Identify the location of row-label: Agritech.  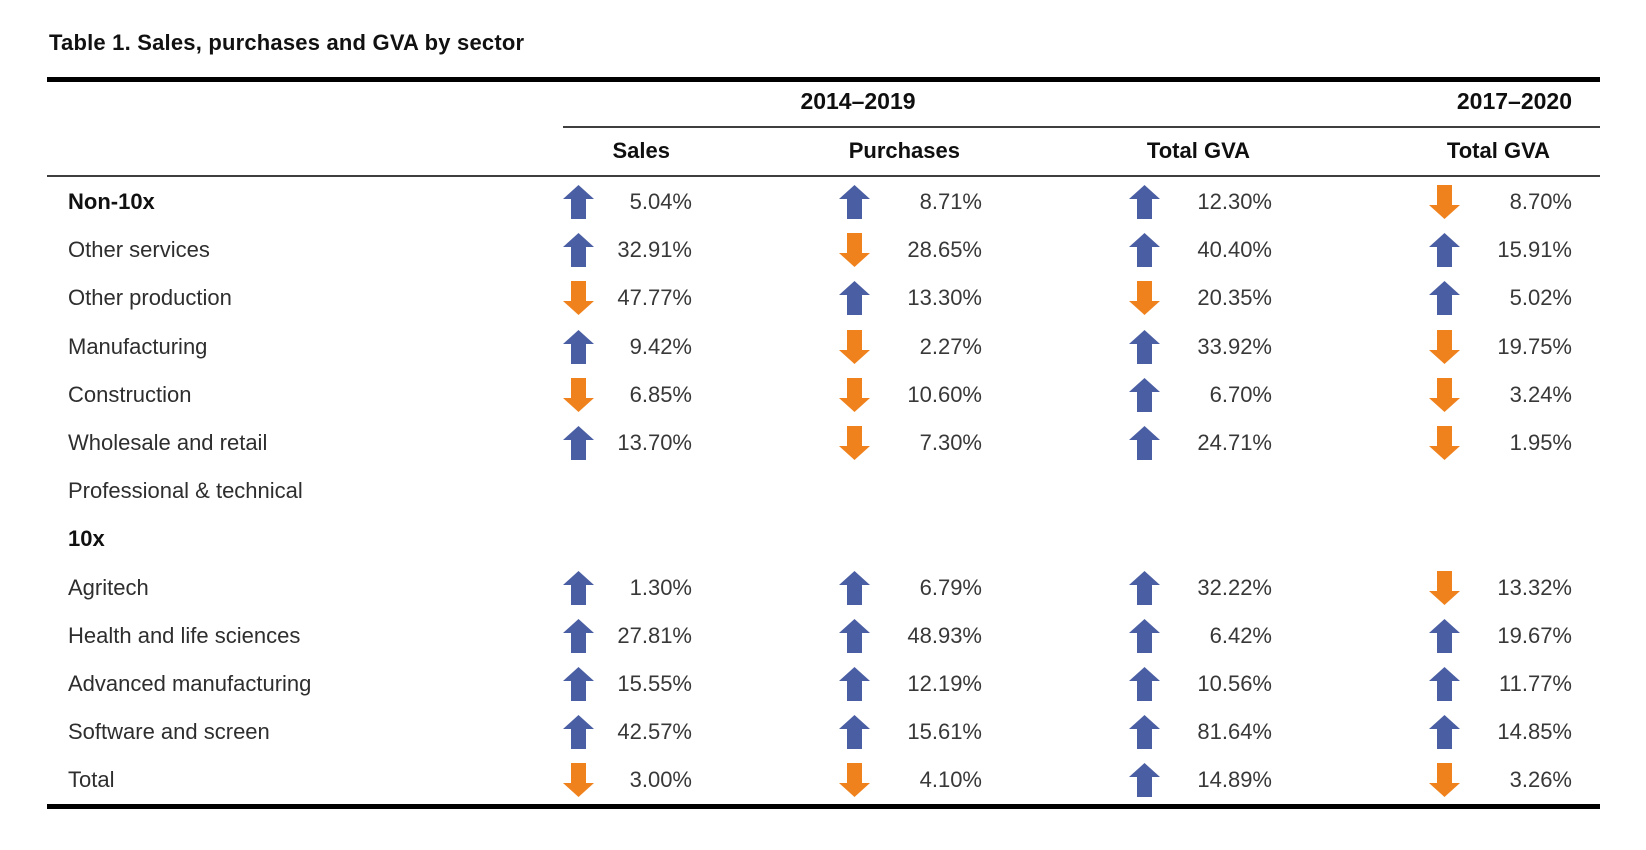
(108, 587).